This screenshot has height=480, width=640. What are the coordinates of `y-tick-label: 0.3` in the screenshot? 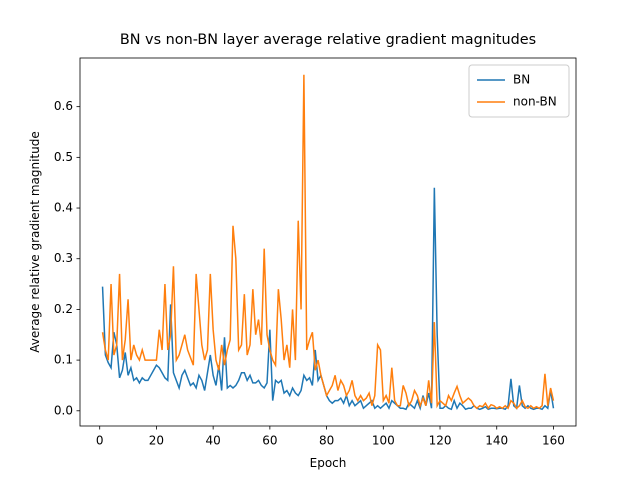 It's located at (63, 258).